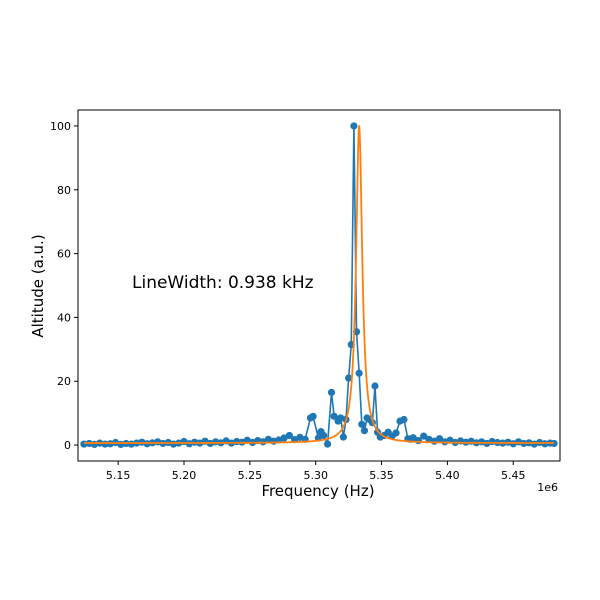  What do you see at coordinates (60, 126) in the screenshot?
I see `y-tick-label: 100` at bounding box center [60, 126].